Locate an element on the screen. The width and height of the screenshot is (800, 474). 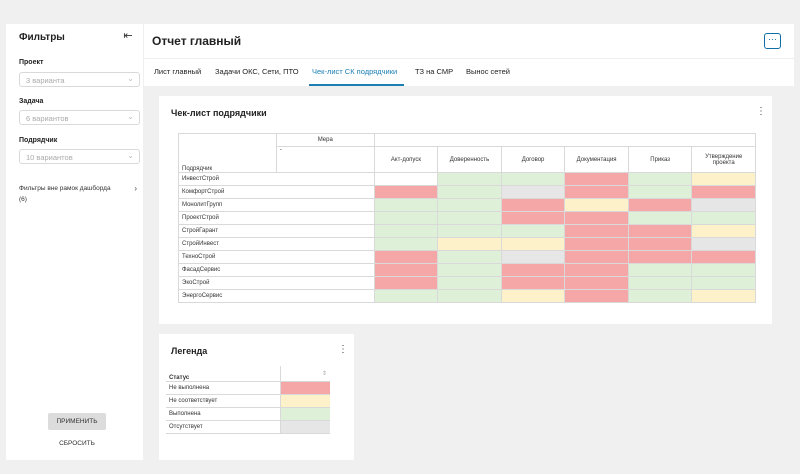
legend-row: Не выполнена is located at coordinates (248, 387).